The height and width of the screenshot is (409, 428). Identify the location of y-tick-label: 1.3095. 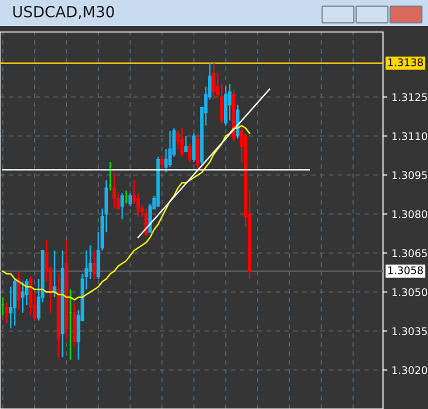
(409, 175).